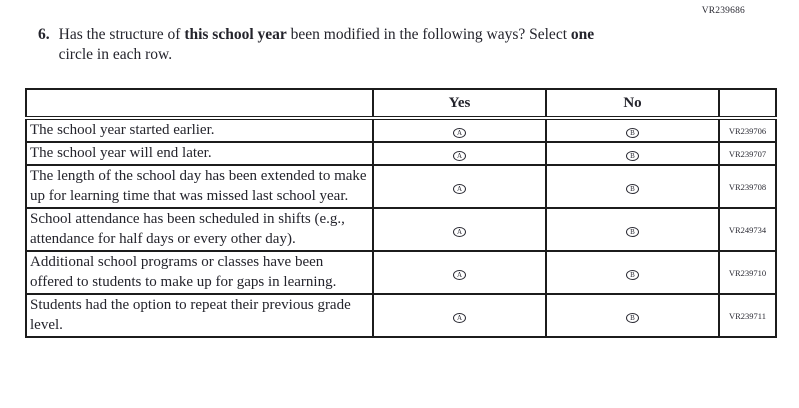 This screenshot has height=408, width=799. I want to click on row-code: VR239707, so click(747, 153).